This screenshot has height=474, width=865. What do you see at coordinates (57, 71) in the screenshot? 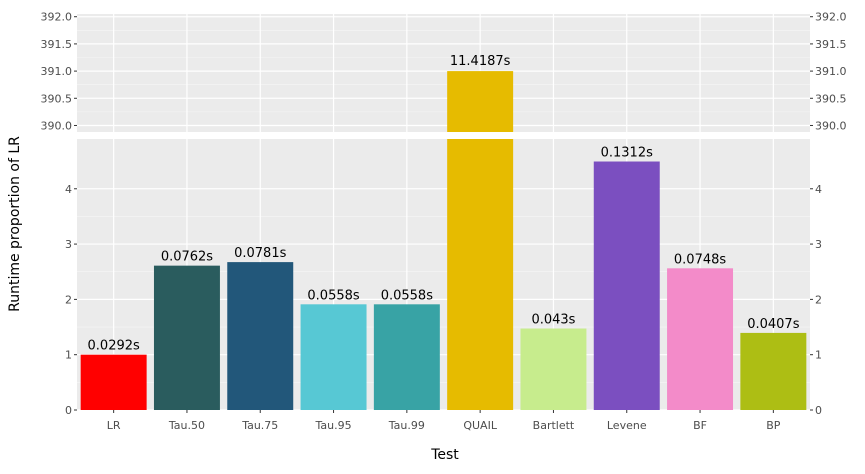
I see `y-tick-label-left: 391.0` at bounding box center [57, 71].